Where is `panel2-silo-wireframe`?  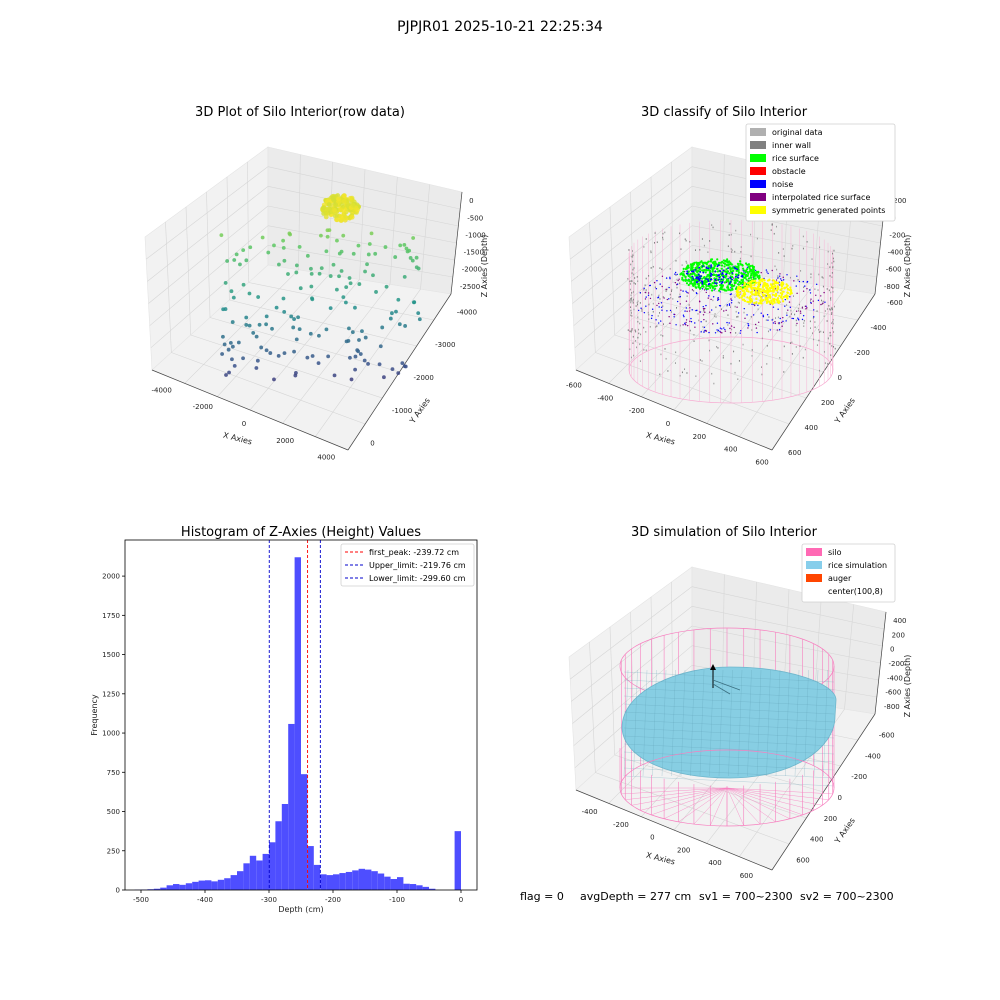 panel2-silo-wireframe is located at coordinates (731, 312).